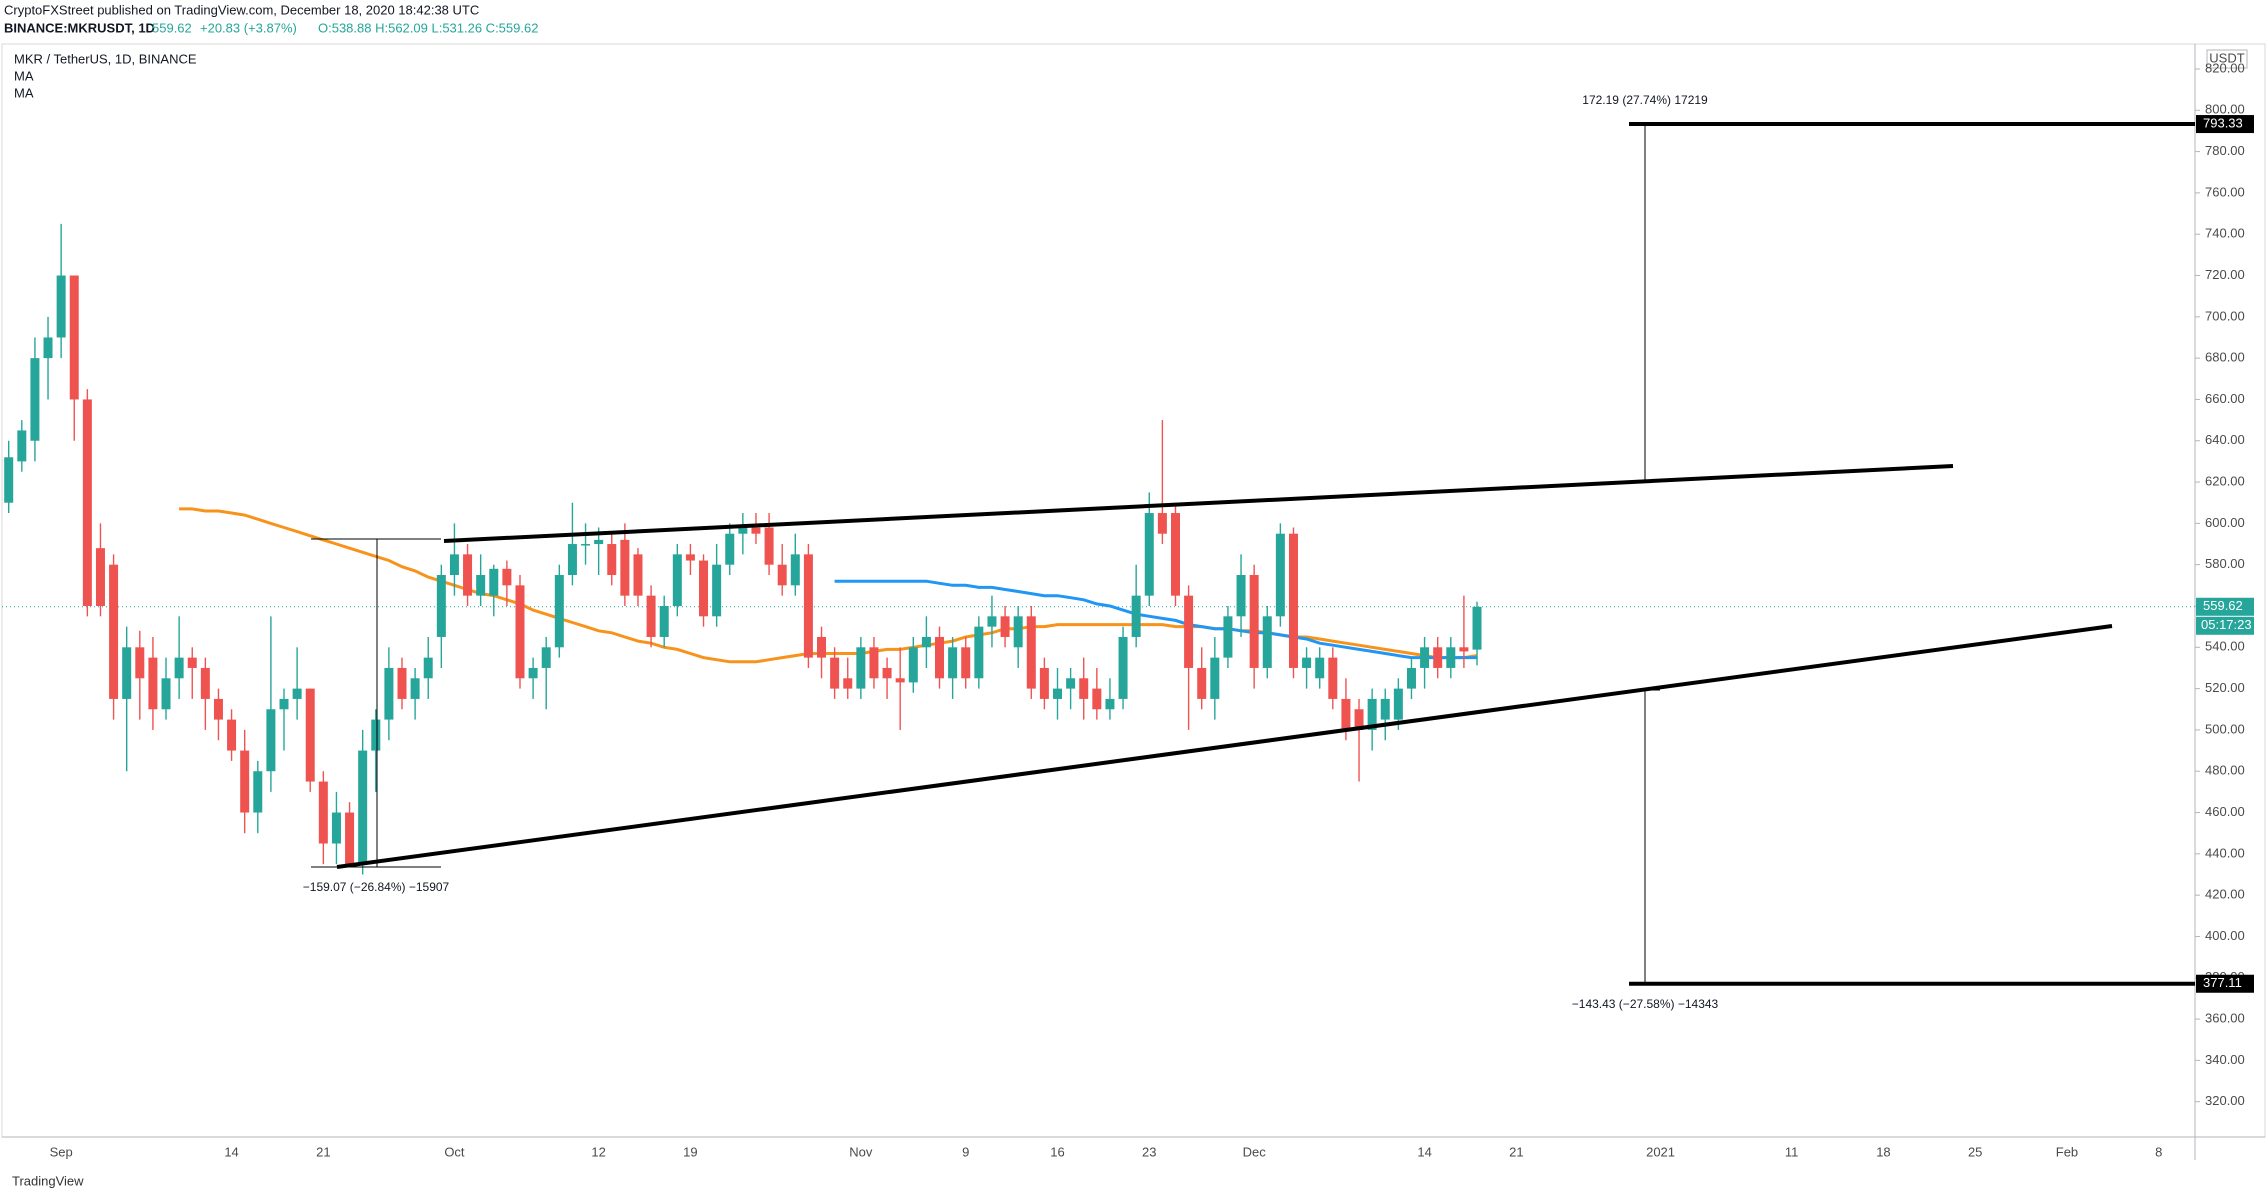 Image resolution: width=2267 pixels, height=1201 pixels. I want to click on y-tick-label: 700.00, so click(2225, 315).